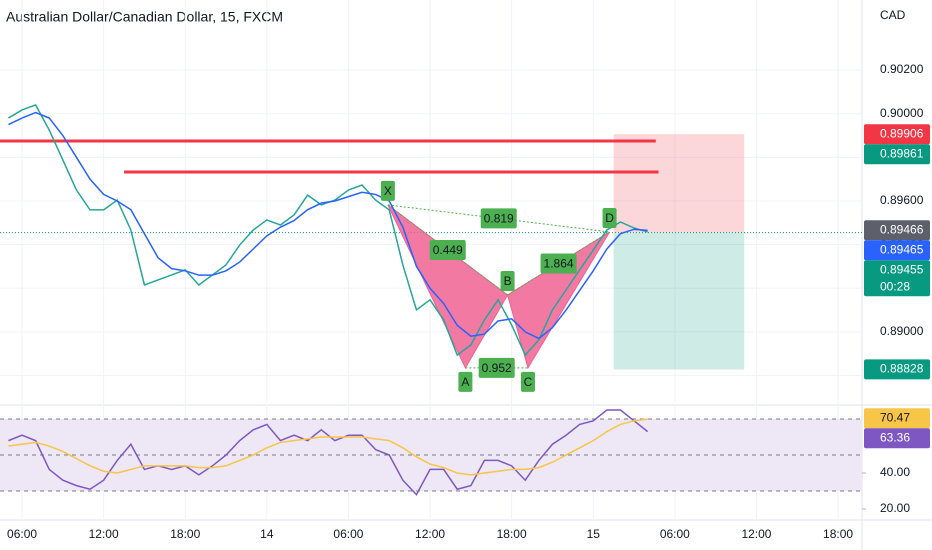 This screenshot has height=550, width=932. I want to click on price-tag: 0.88828, so click(897, 369).